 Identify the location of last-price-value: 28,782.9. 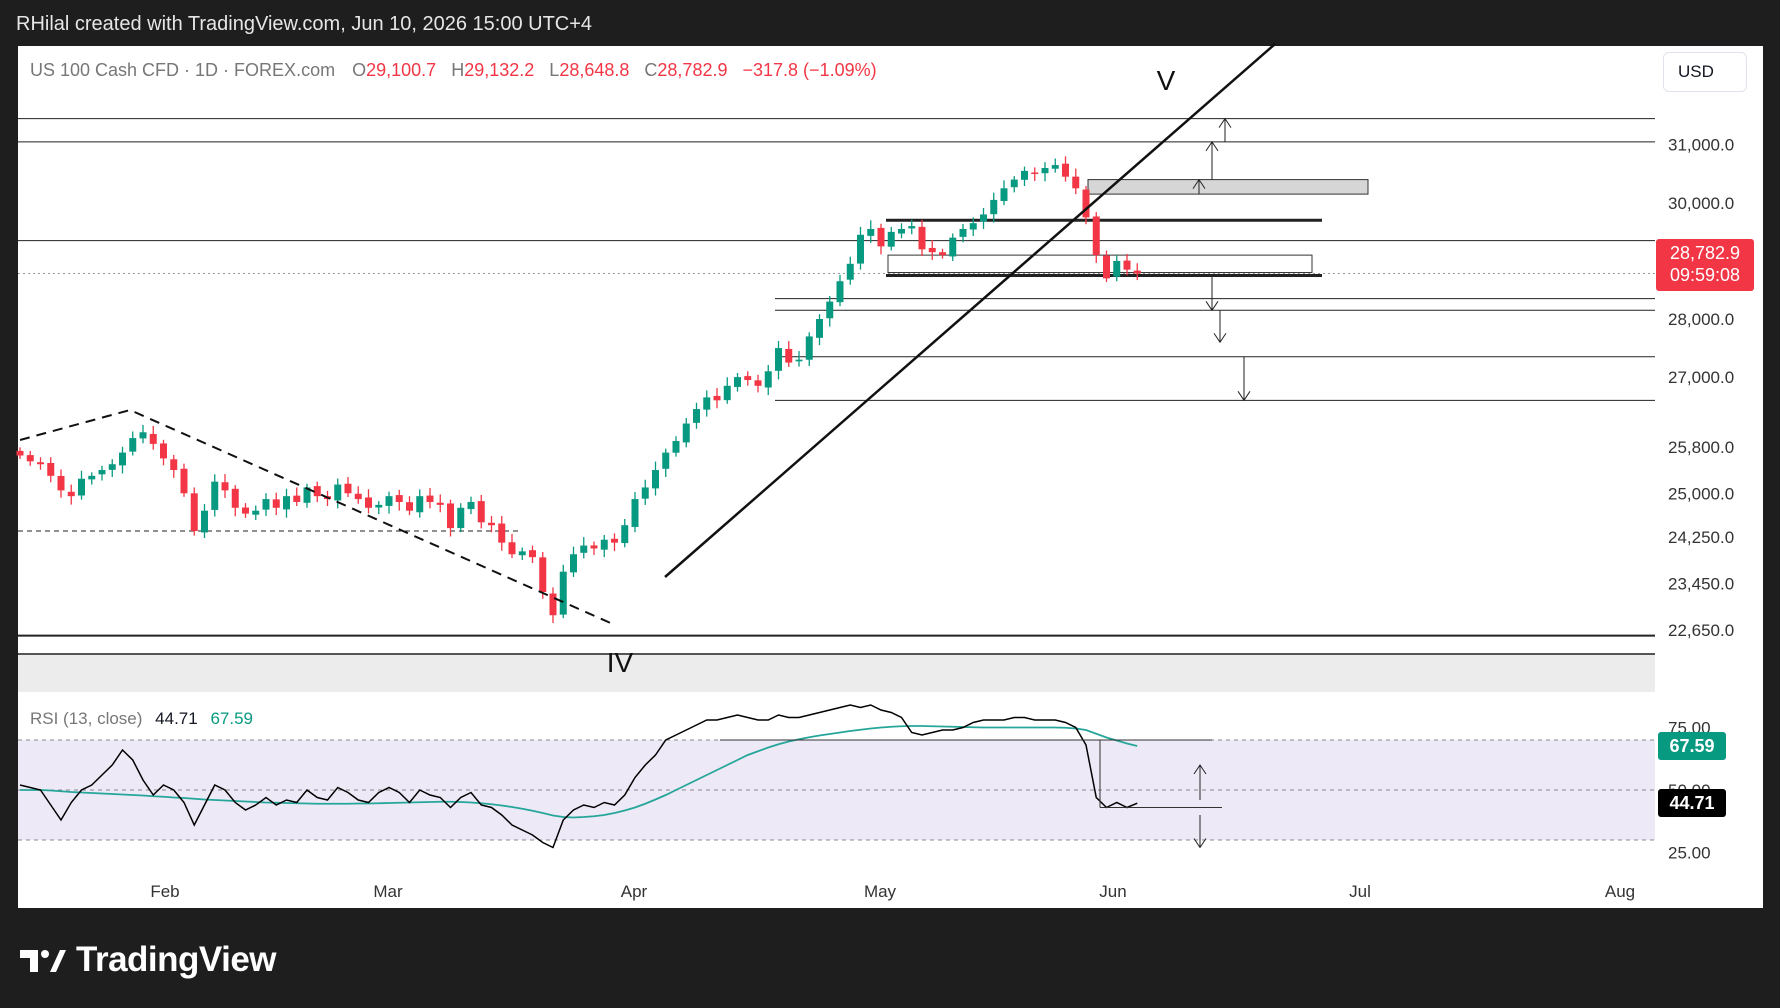
(1705, 253).